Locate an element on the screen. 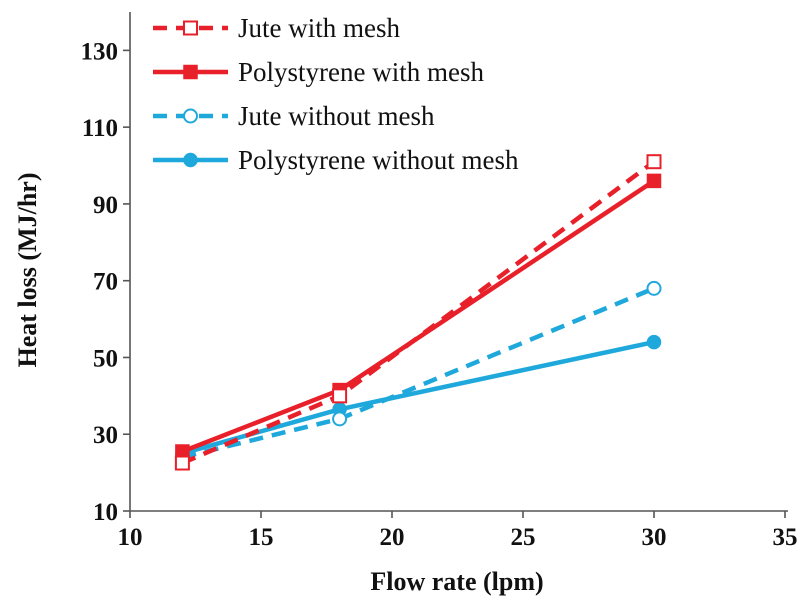 The height and width of the screenshot is (601, 804). legend-label: Polystyrene with mesh is located at coordinates (361, 72).